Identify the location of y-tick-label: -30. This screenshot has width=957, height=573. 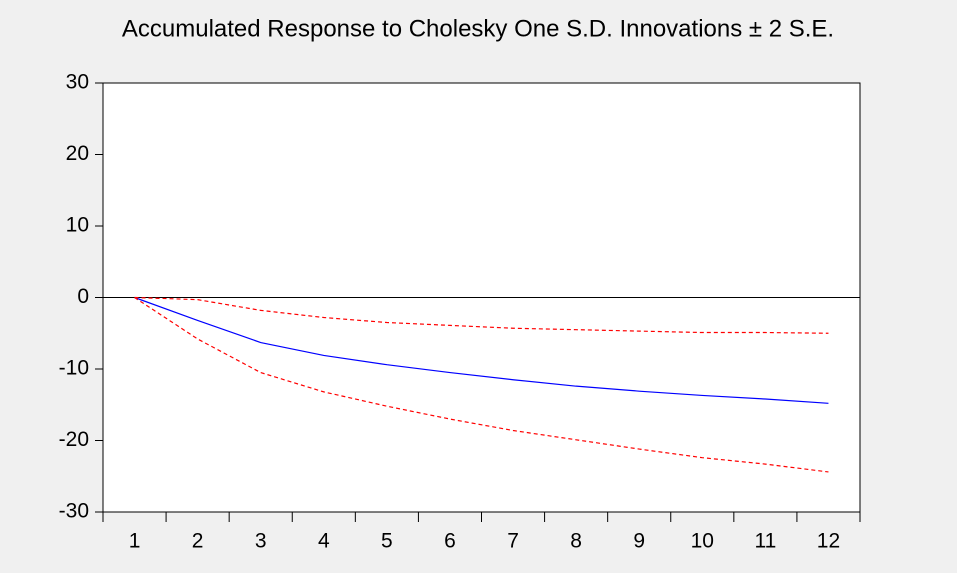
(74, 511).